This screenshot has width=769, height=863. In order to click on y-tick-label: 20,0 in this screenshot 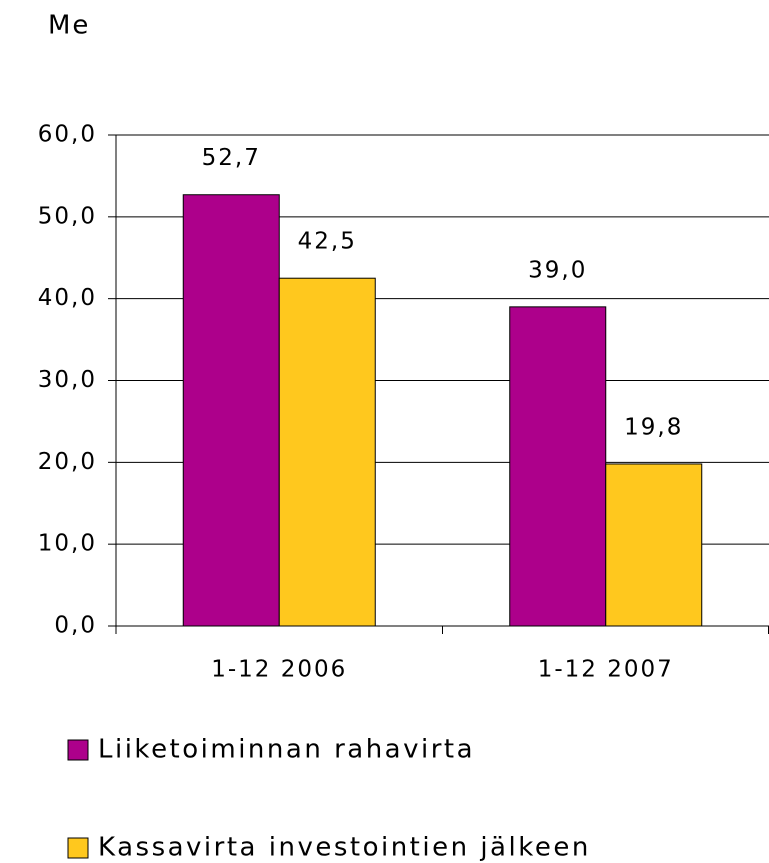, I will do `click(67, 462)`.